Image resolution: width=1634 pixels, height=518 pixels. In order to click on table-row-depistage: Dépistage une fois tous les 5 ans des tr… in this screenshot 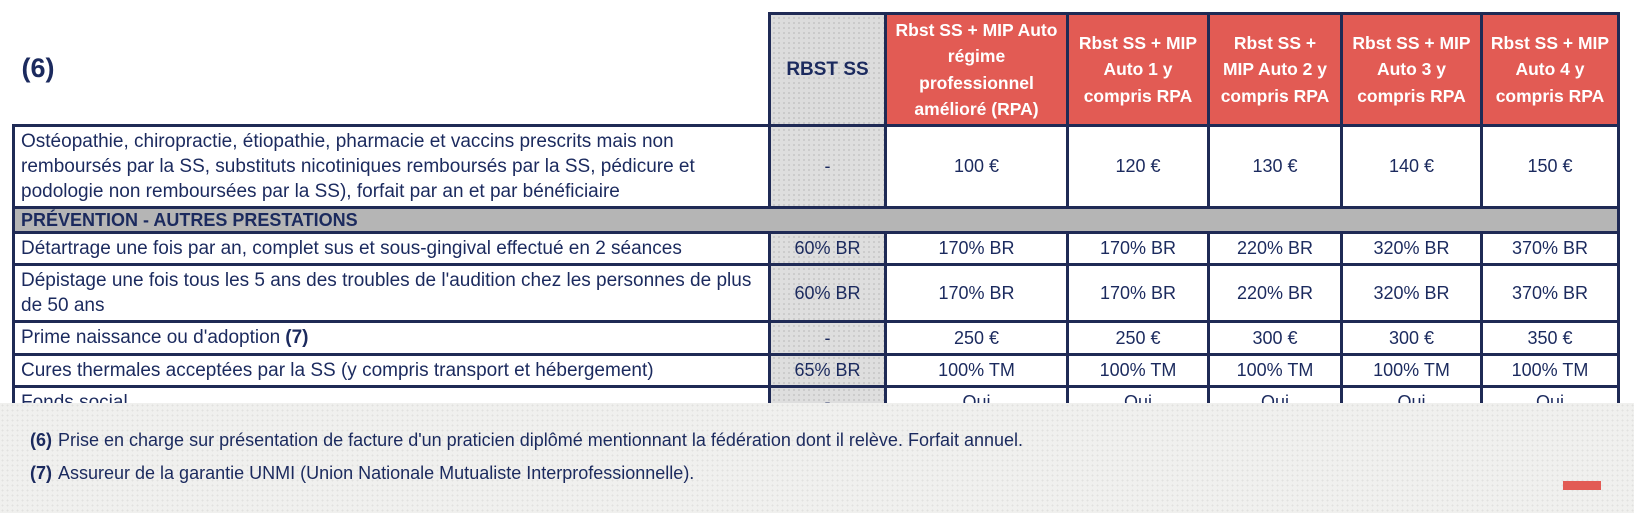, I will do `click(816, 293)`.